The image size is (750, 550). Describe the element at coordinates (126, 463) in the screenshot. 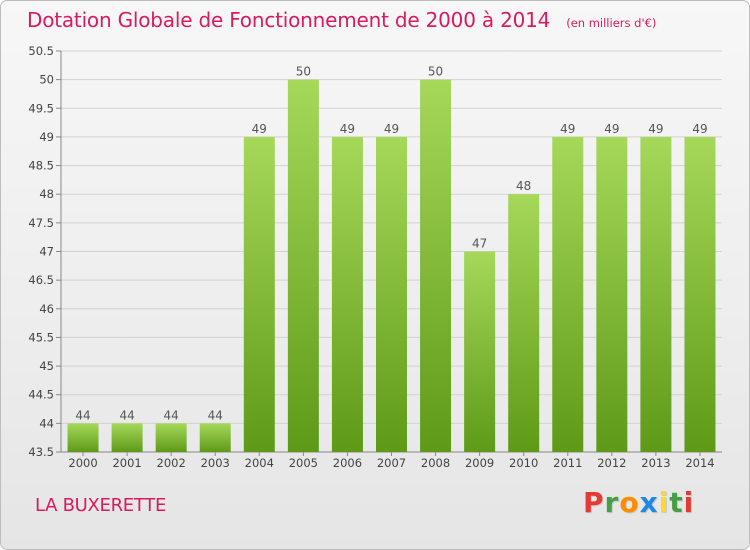

I see `x-tick-label: 2001` at that location.